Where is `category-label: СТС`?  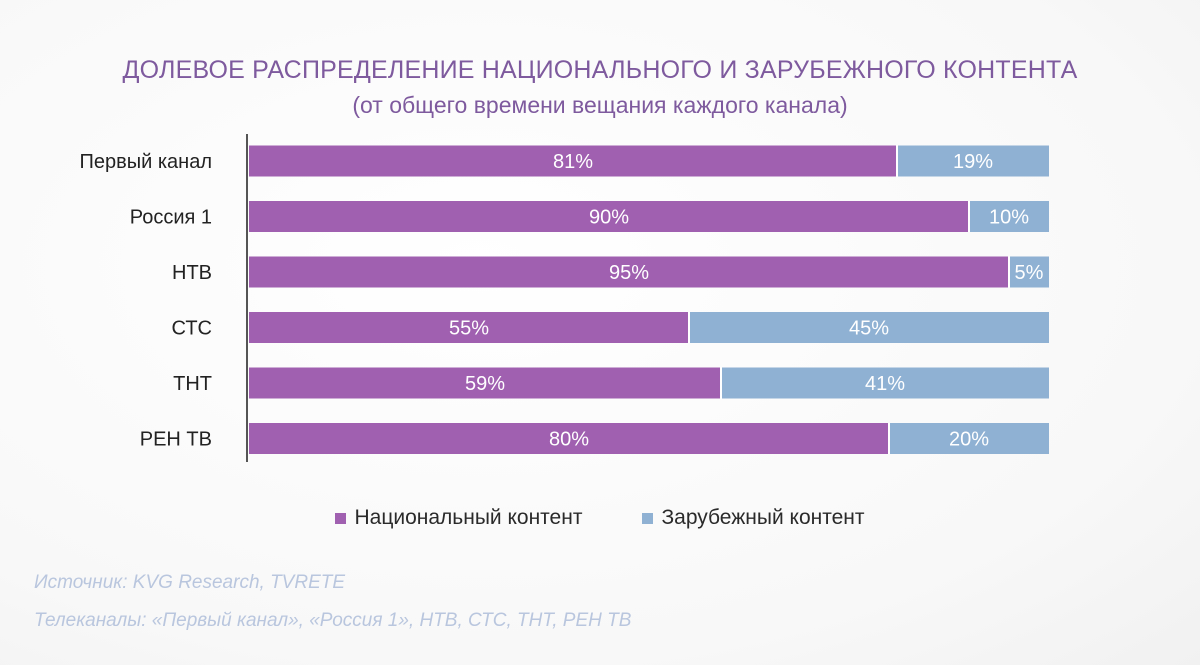 category-label: СТС is located at coordinates (192, 329).